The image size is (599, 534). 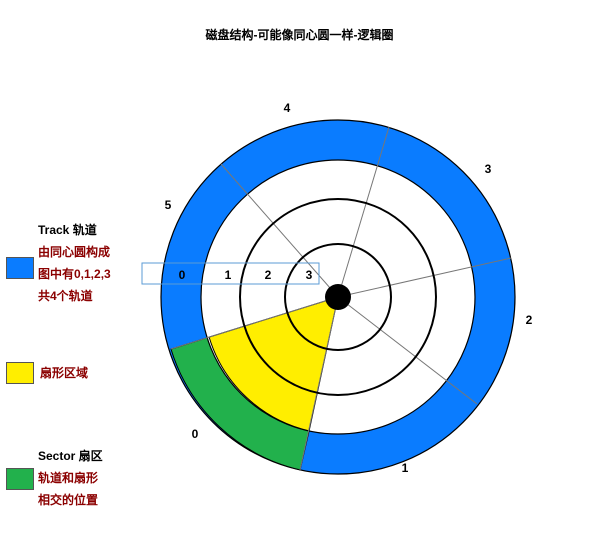 I want to click on legend-sector-head: 扇形区域, so click(x=64, y=373).